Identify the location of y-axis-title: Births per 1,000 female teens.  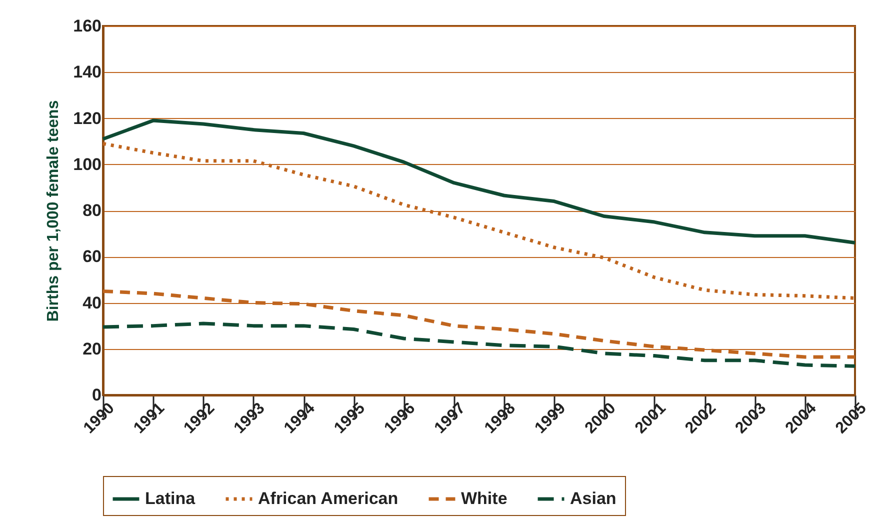
(53, 211).